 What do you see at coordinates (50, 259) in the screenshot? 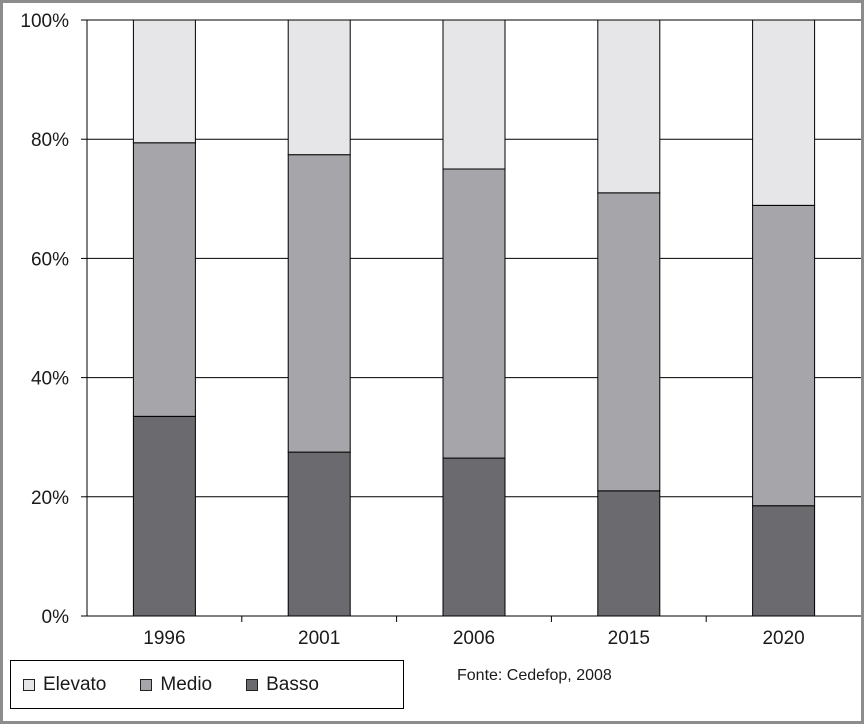
I see `y-tick-label: 60%` at bounding box center [50, 259].